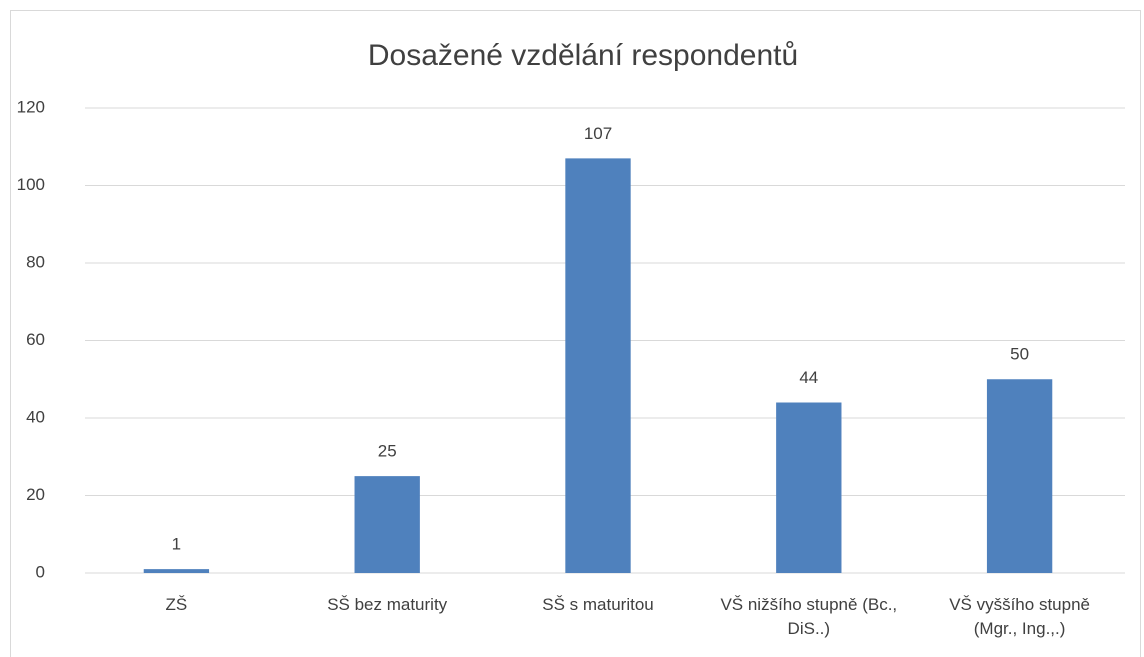 This screenshot has height=657, width=1144. I want to click on data-label: 50, so click(1019, 354).